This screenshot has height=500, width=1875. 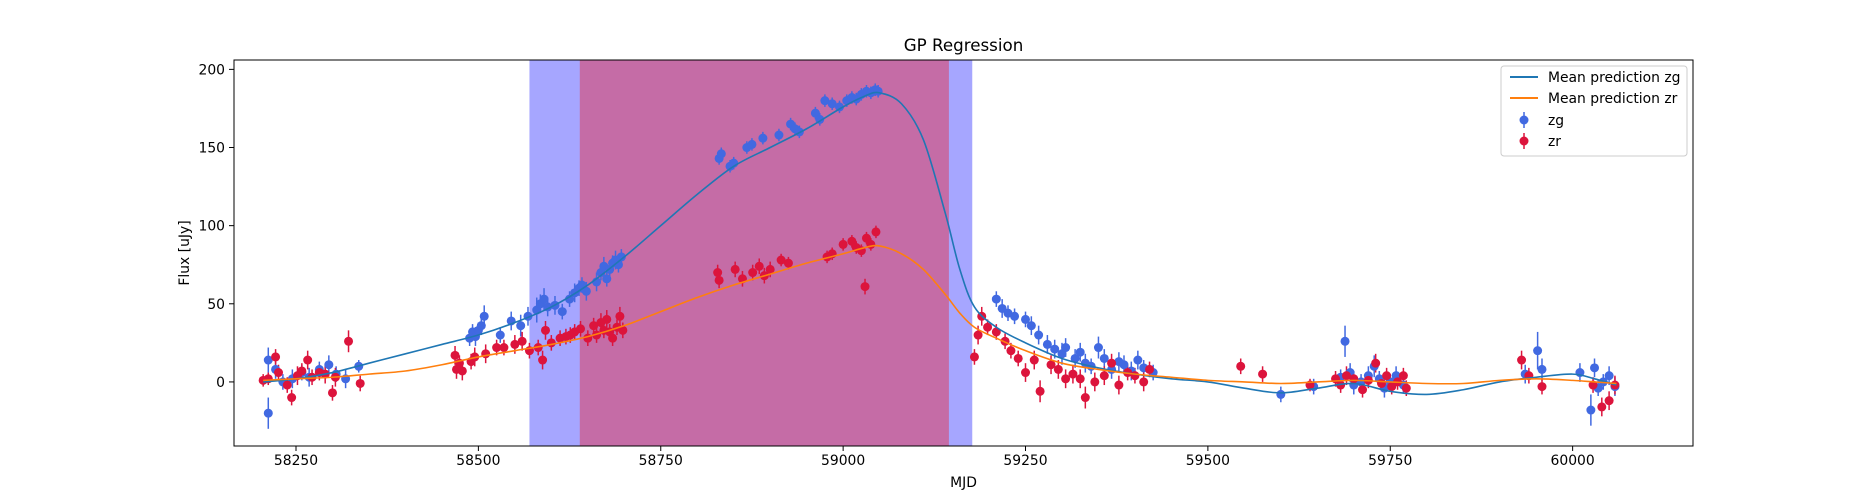 What do you see at coordinates (1524, 120) in the screenshot?
I see `legend-marker-zg` at bounding box center [1524, 120].